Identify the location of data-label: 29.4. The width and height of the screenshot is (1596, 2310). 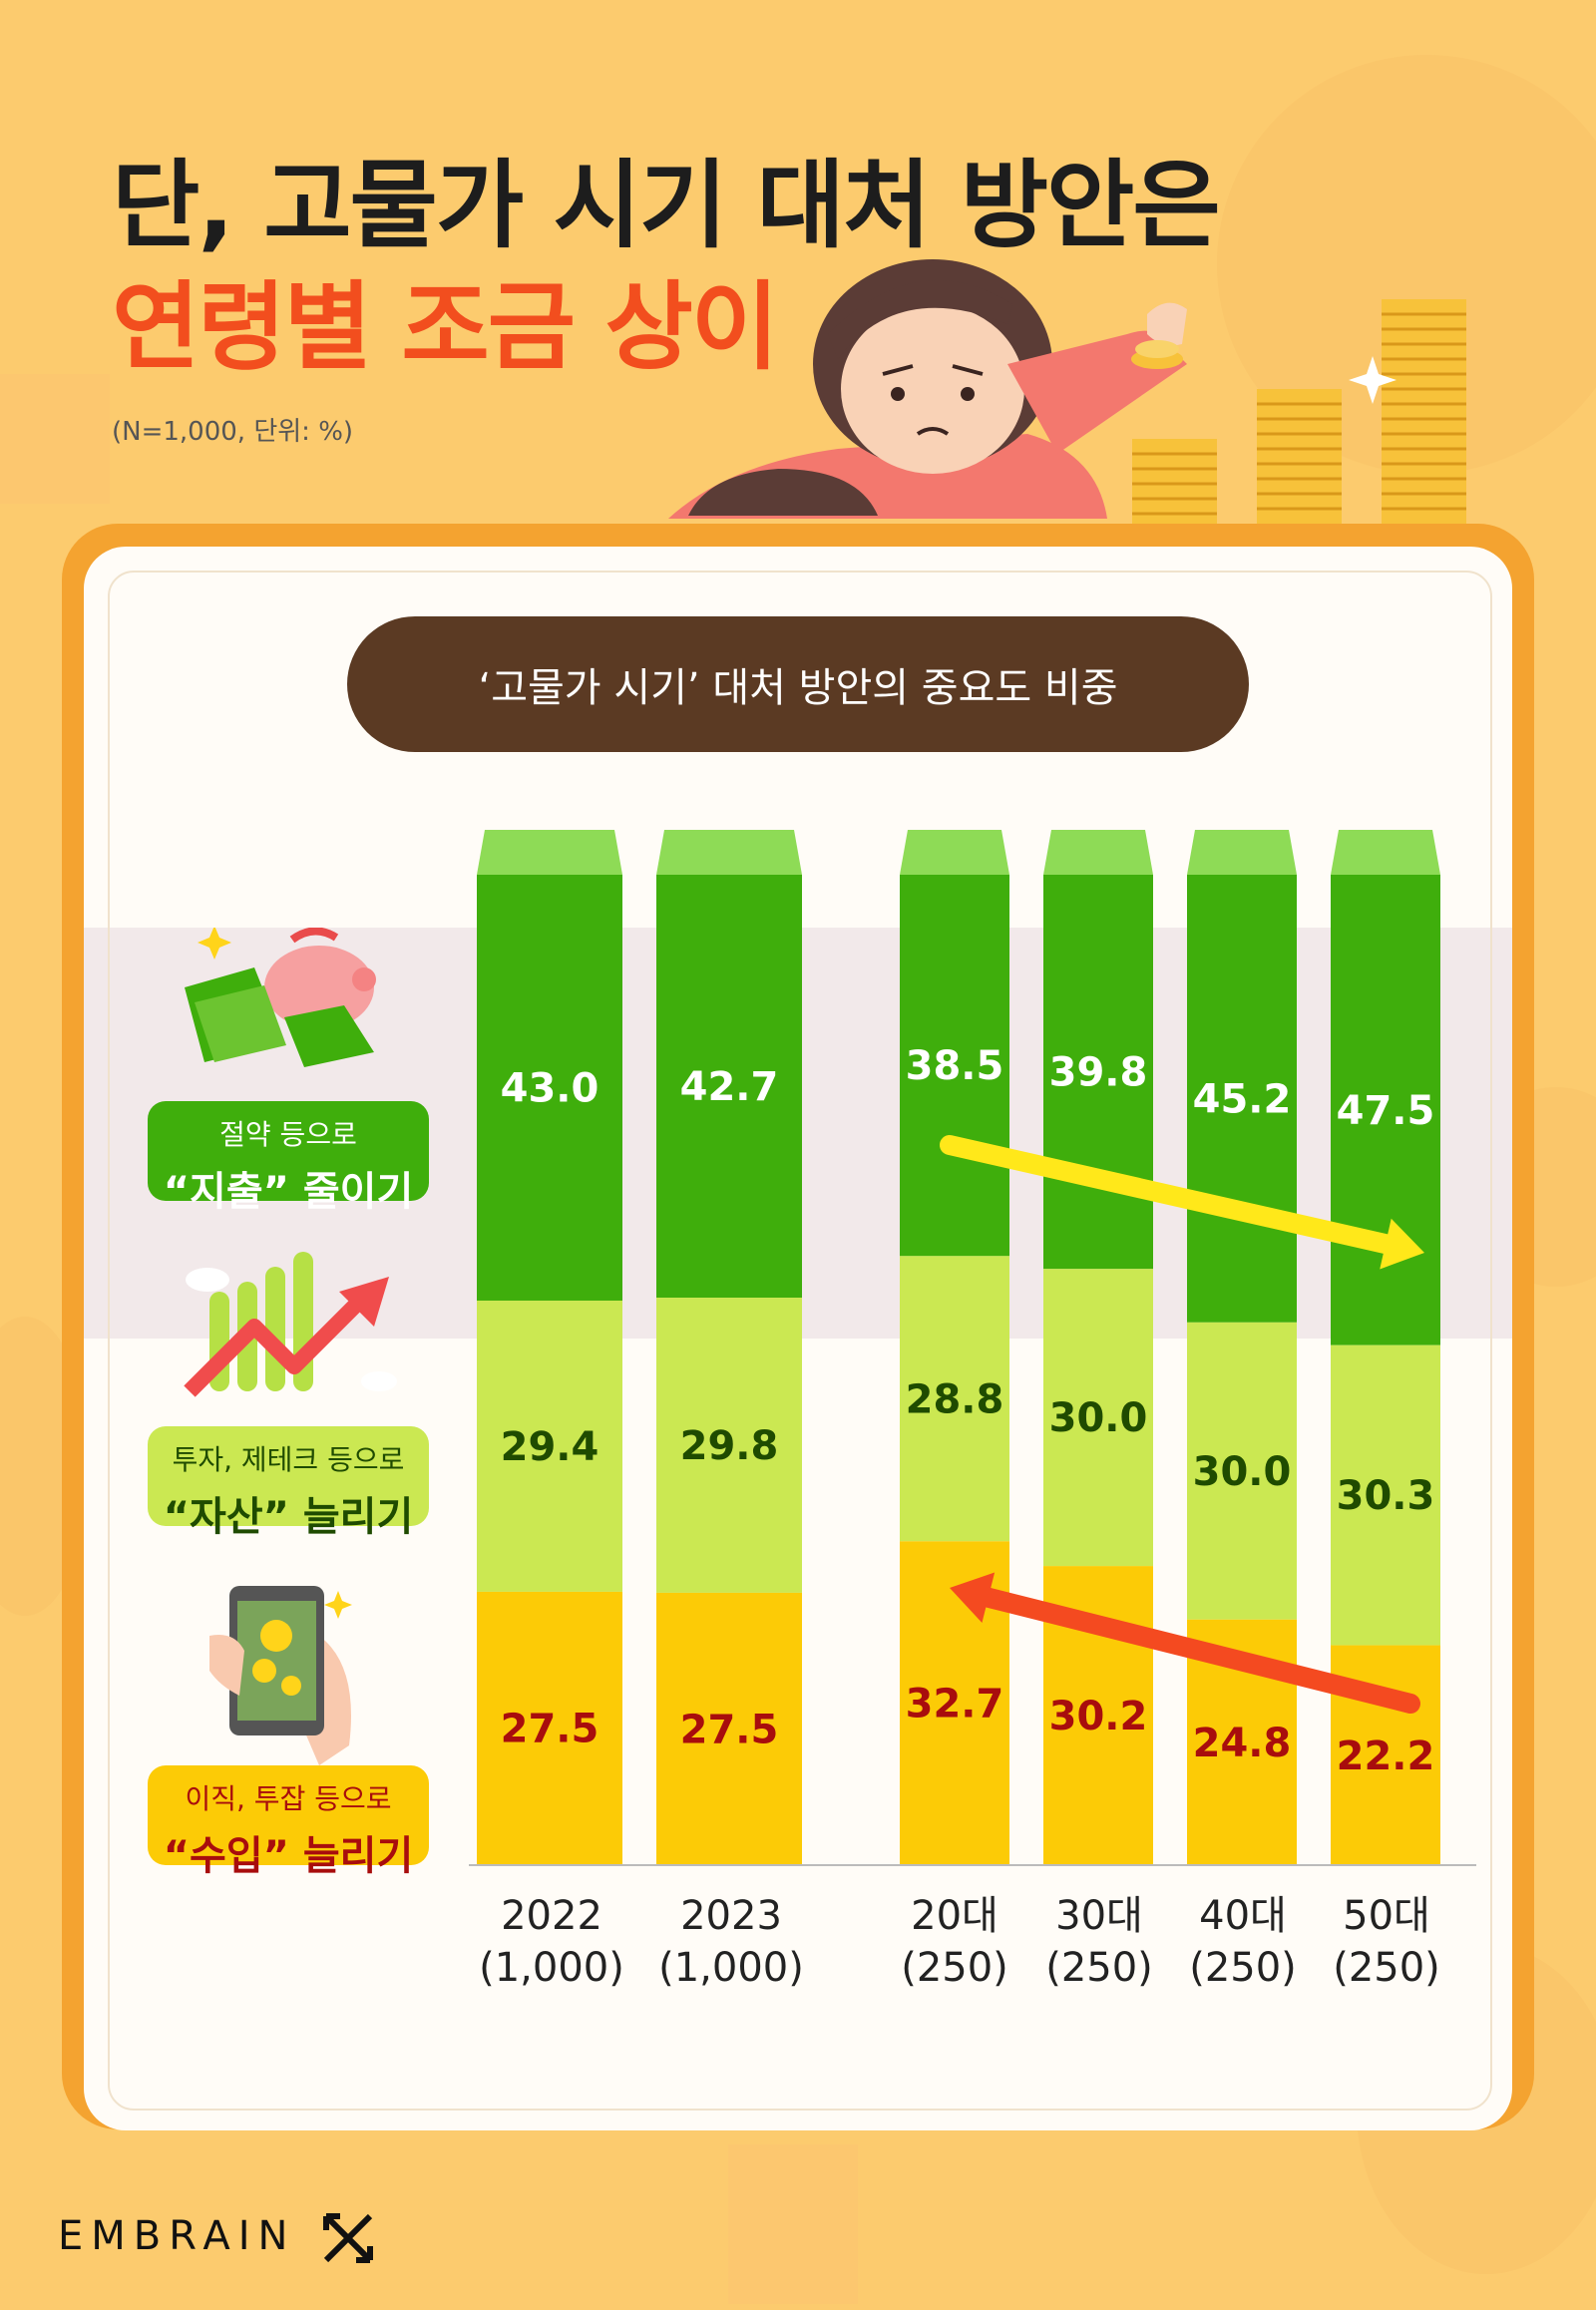
(550, 1447).